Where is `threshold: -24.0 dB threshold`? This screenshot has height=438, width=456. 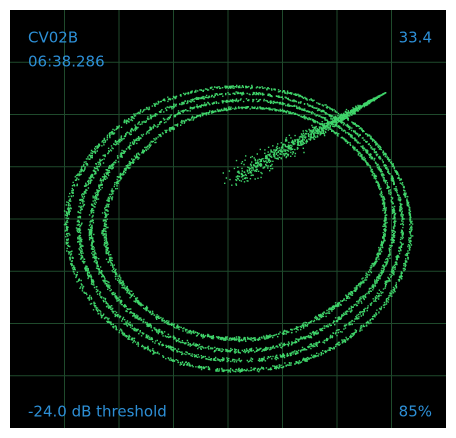
threshold: -24.0 dB threshold is located at coordinates (97, 412).